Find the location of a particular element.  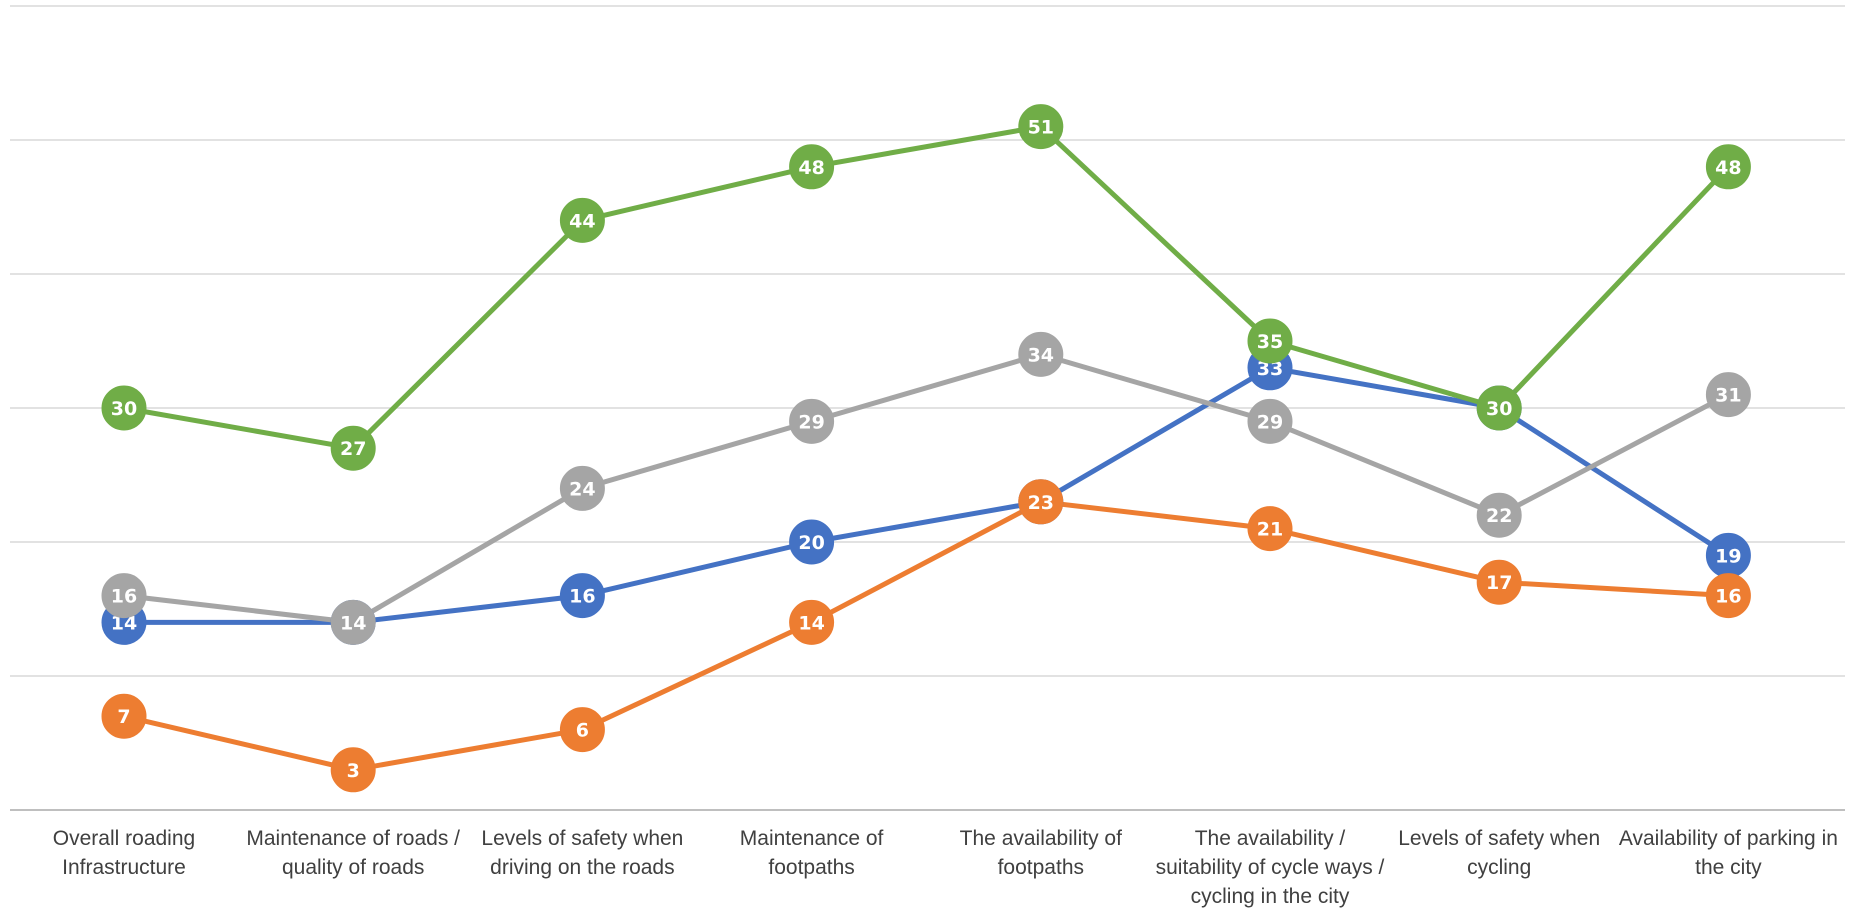

data-point: 21 is located at coordinates (1270, 529).